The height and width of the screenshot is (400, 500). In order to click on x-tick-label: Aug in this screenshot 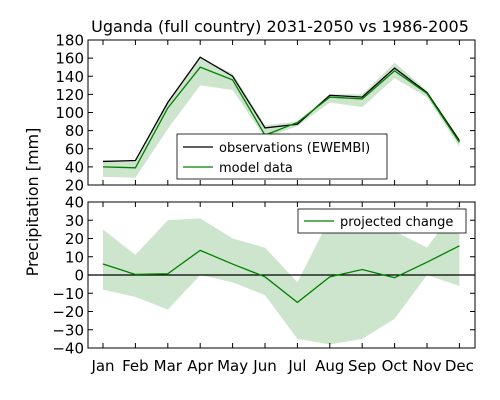, I will do `click(329, 366)`.